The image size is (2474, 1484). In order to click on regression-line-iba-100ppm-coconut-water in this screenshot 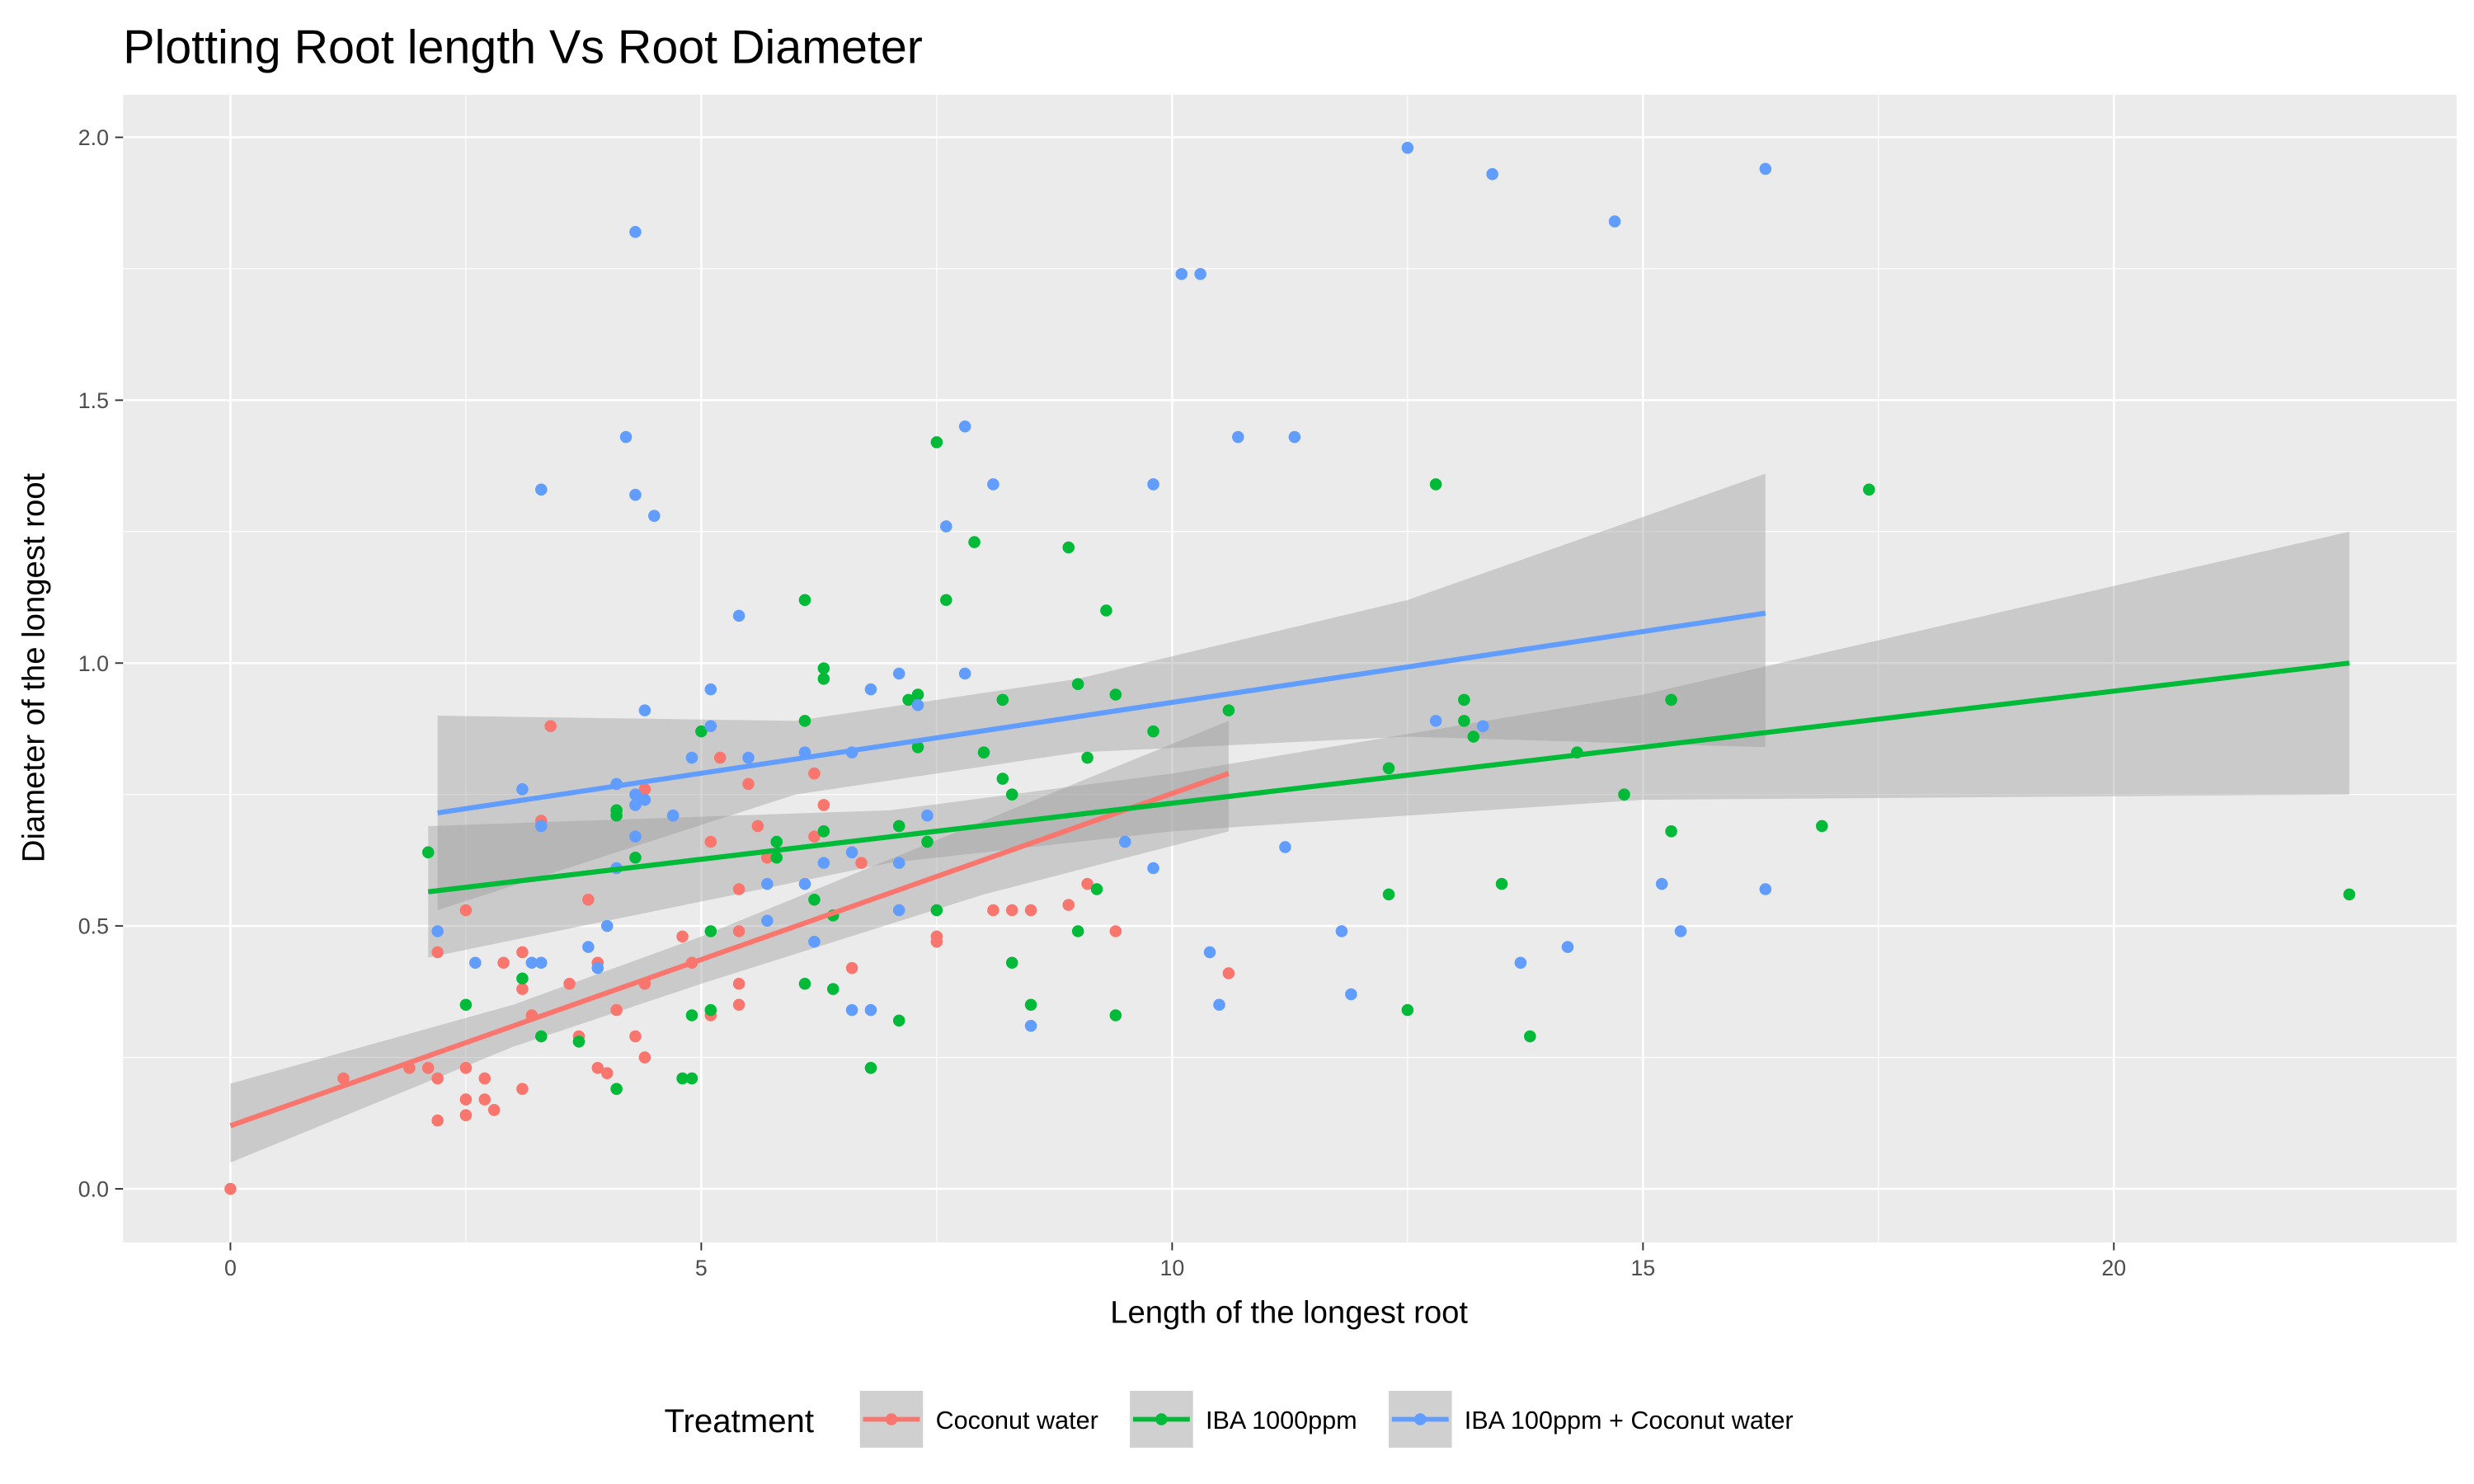, I will do `click(1101, 713)`.